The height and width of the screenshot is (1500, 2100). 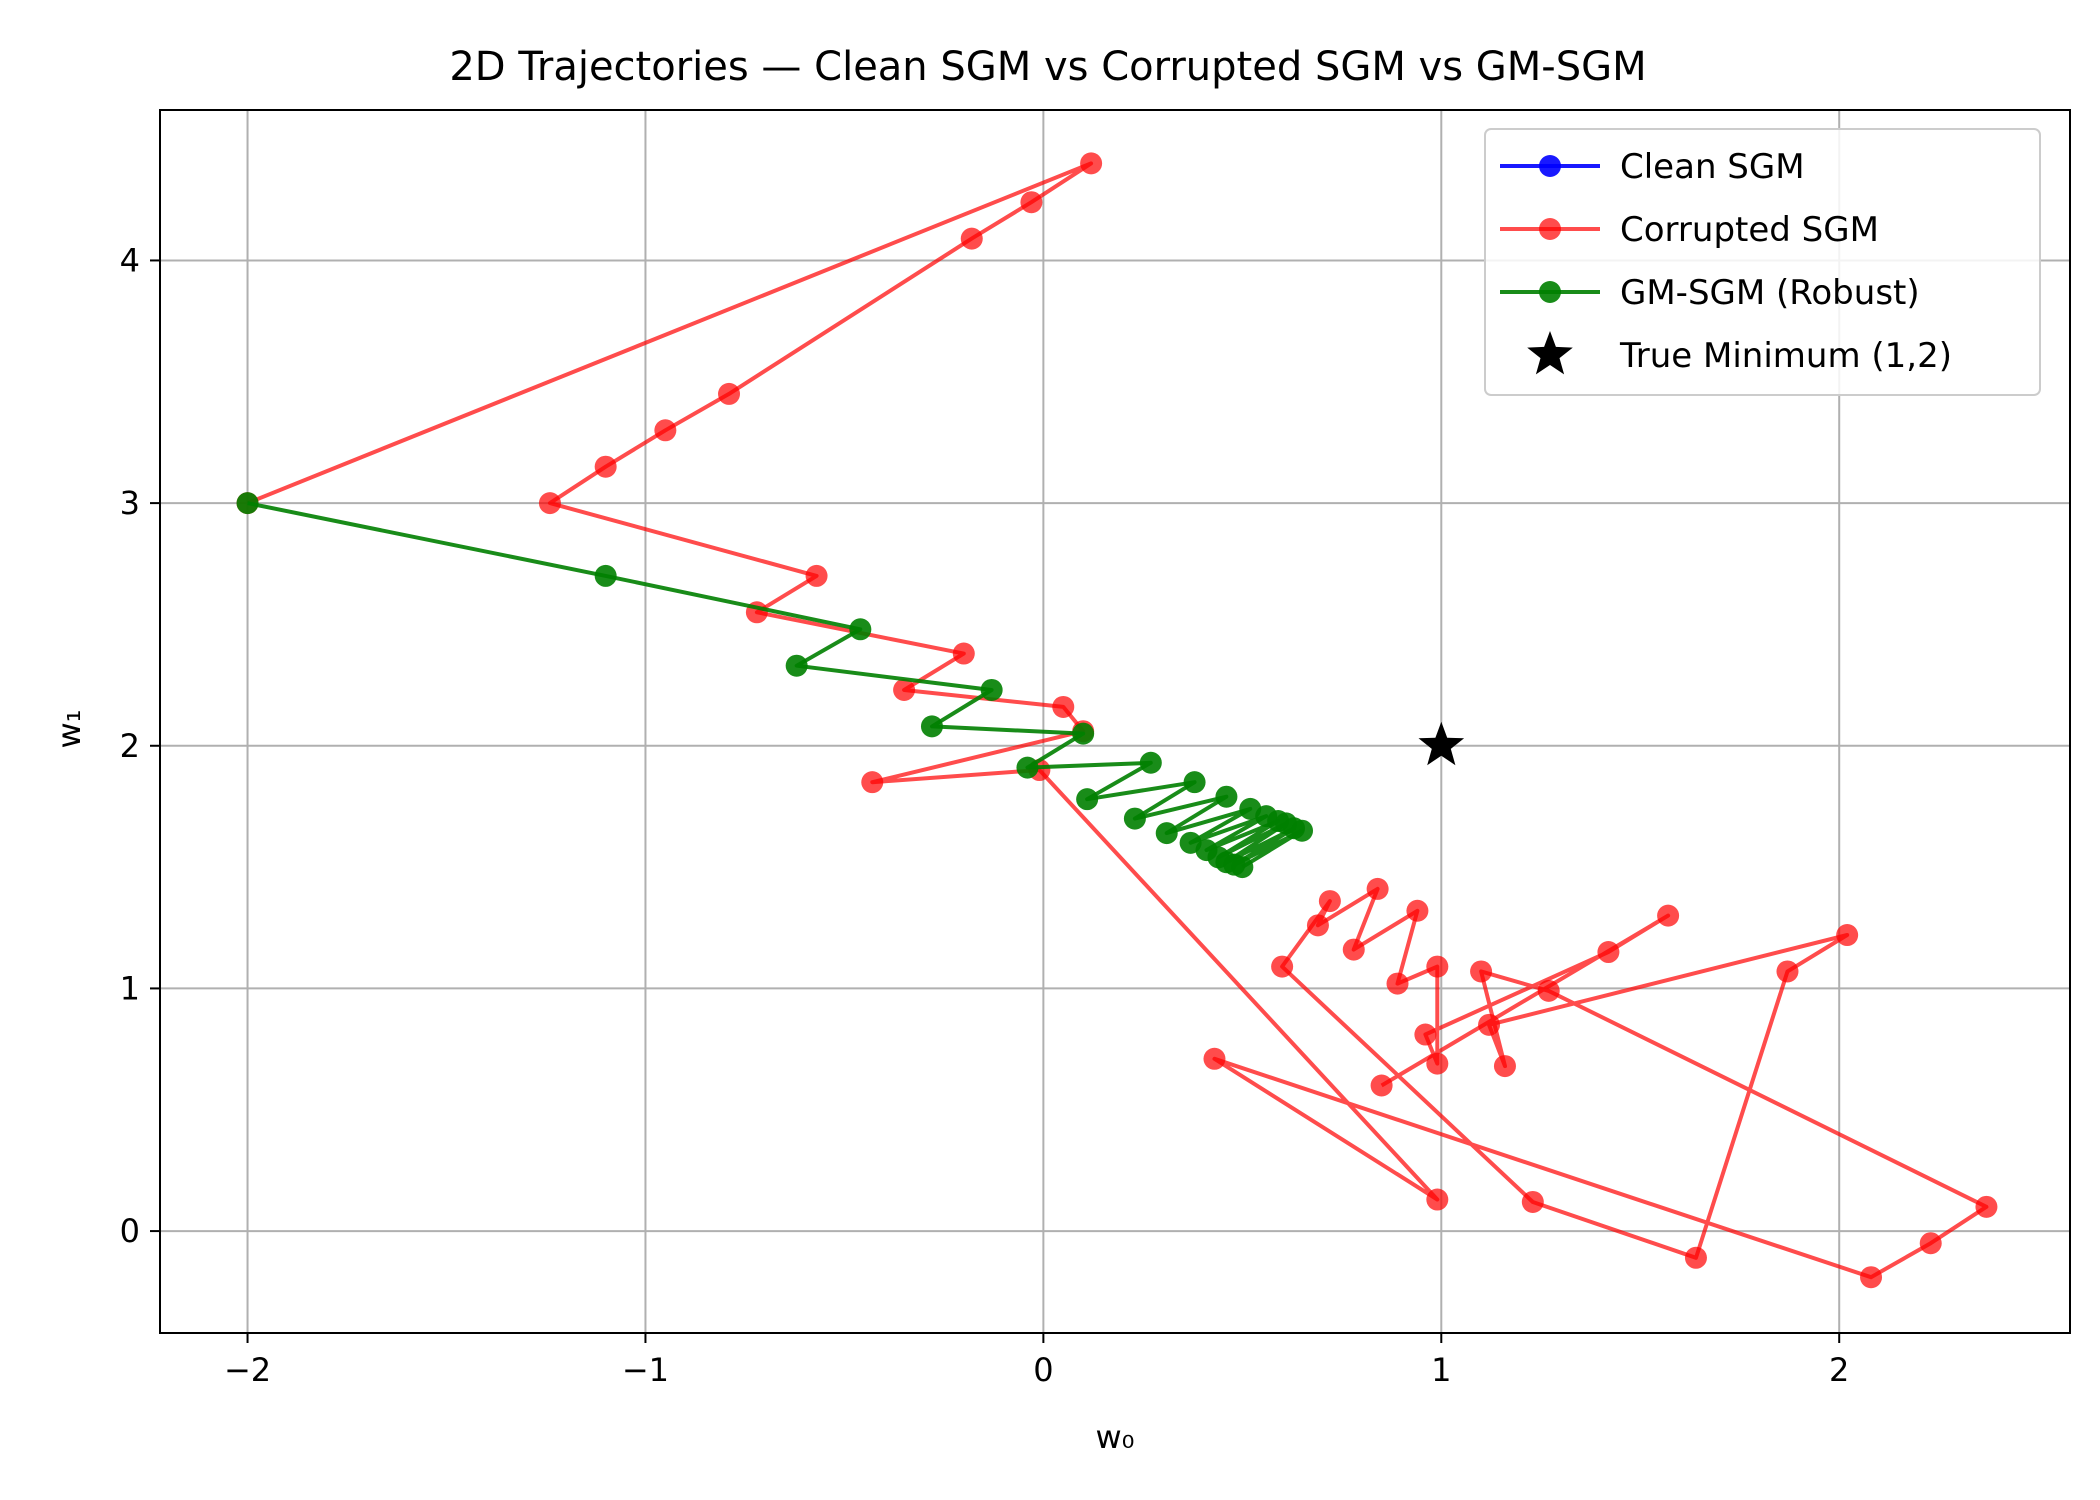 I want to click on x-tick-label: −2, so click(x=247, y=1370).